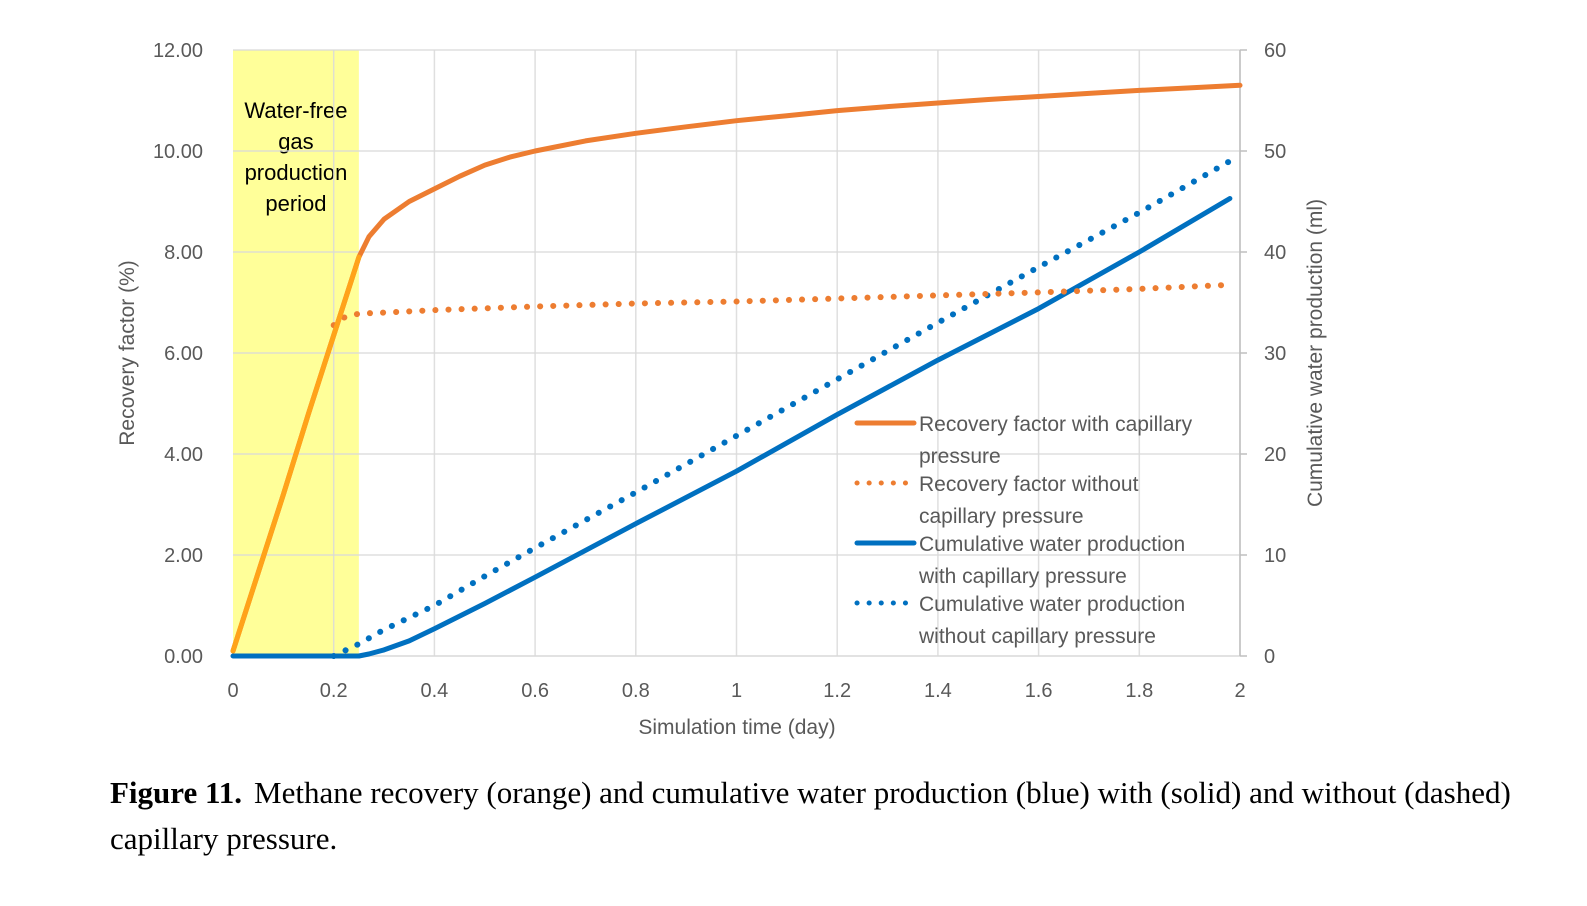  I want to click on legend-label: Recovery factor with capillary, so click(1056, 424).